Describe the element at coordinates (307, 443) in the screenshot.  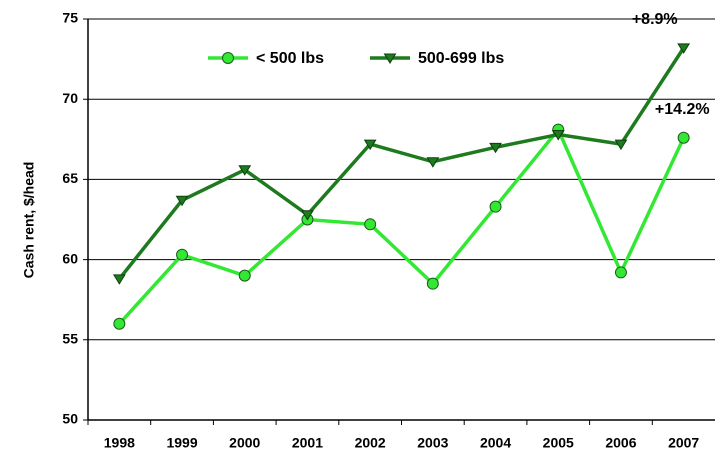
I see `x-tick-label: 2001` at that location.